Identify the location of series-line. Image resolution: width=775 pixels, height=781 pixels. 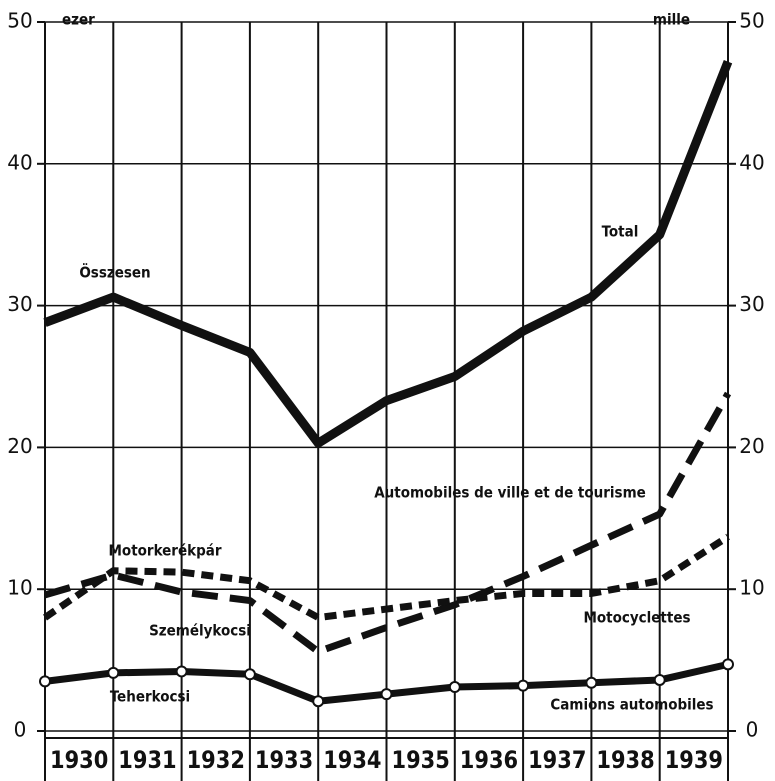
(386, 577).